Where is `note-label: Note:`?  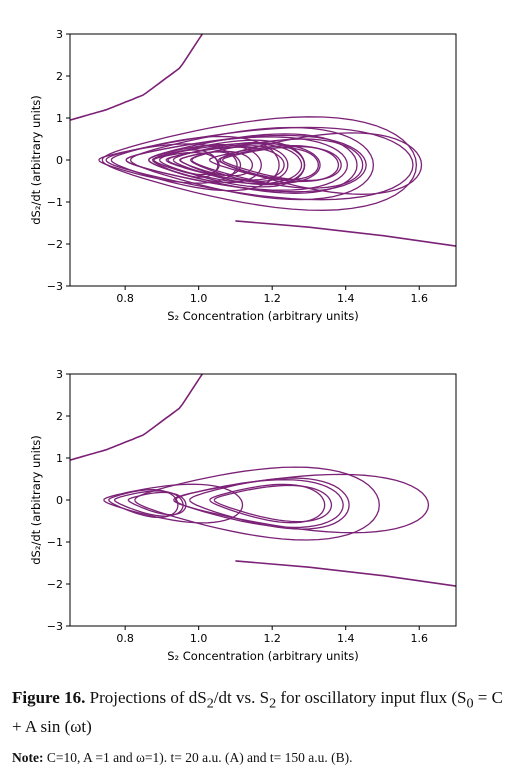 note-label: Note: is located at coordinates (28, 757).